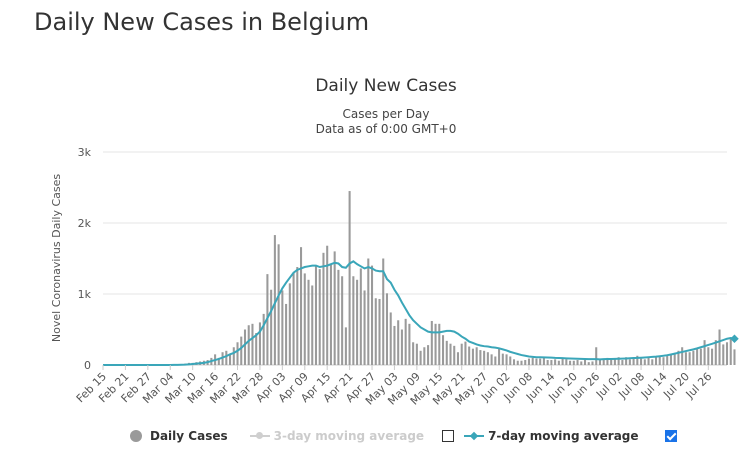 The height and width of the screenshot is (468, 741). What do you see at coordinates (448, 436) in the screenshot?
I see `three-day-checkbox` at bounding box center [448, 436].